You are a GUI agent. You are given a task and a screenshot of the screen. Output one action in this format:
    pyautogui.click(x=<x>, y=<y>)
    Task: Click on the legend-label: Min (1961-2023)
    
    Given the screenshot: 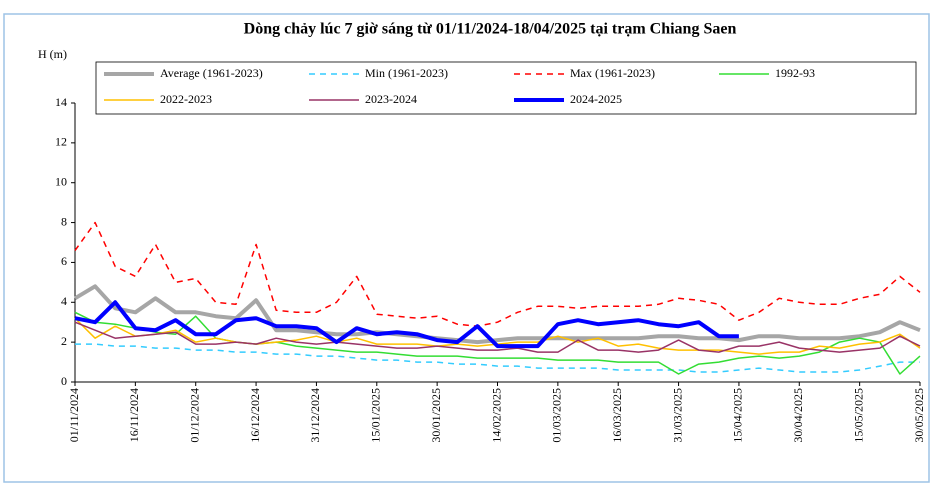 What is the action you would take?
    pyautogui.click(x=406, y=73)
    